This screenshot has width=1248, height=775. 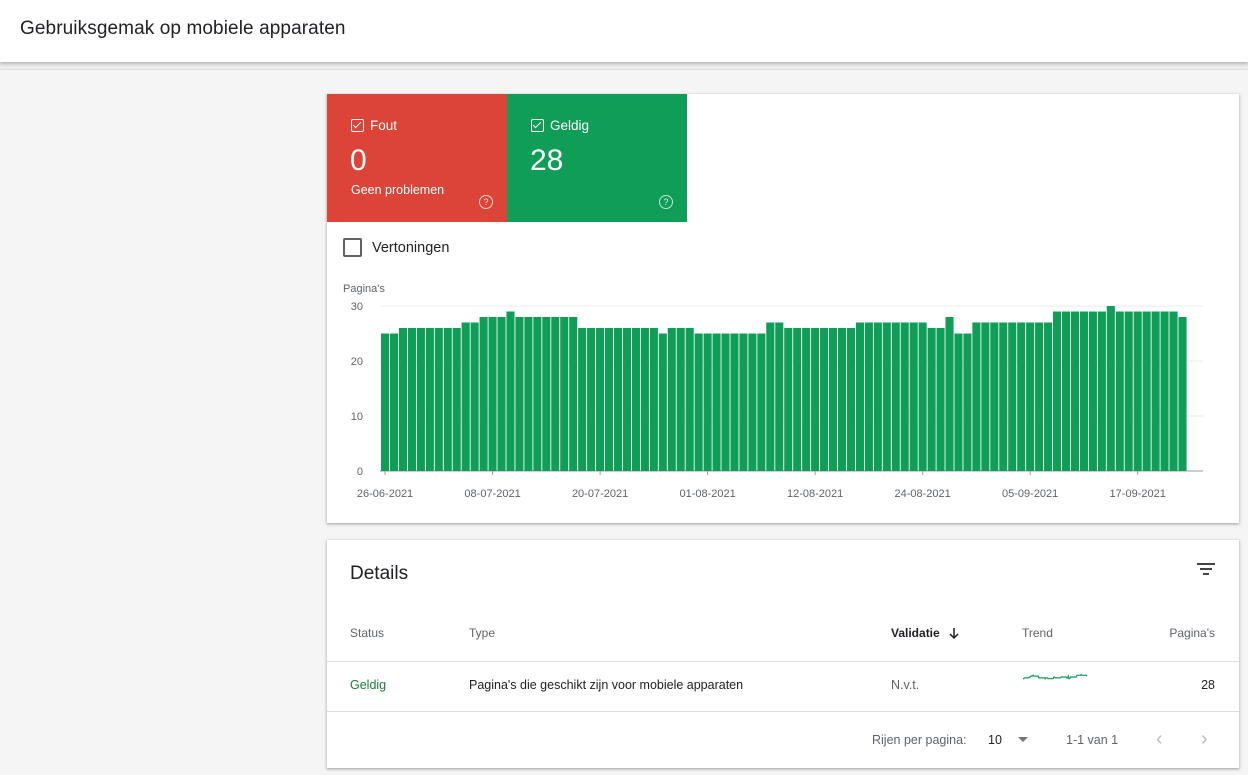 I want to click on next-page-icon: ›, so click(x=1204, y=739).